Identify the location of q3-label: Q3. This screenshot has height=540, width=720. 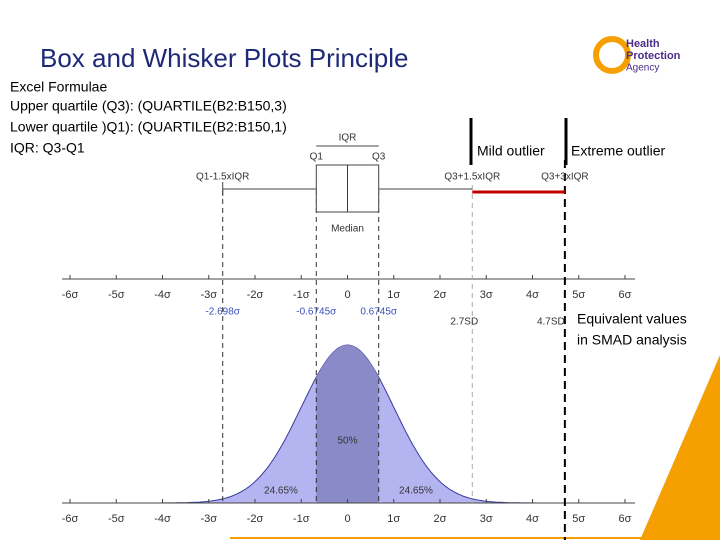
(379, 157).